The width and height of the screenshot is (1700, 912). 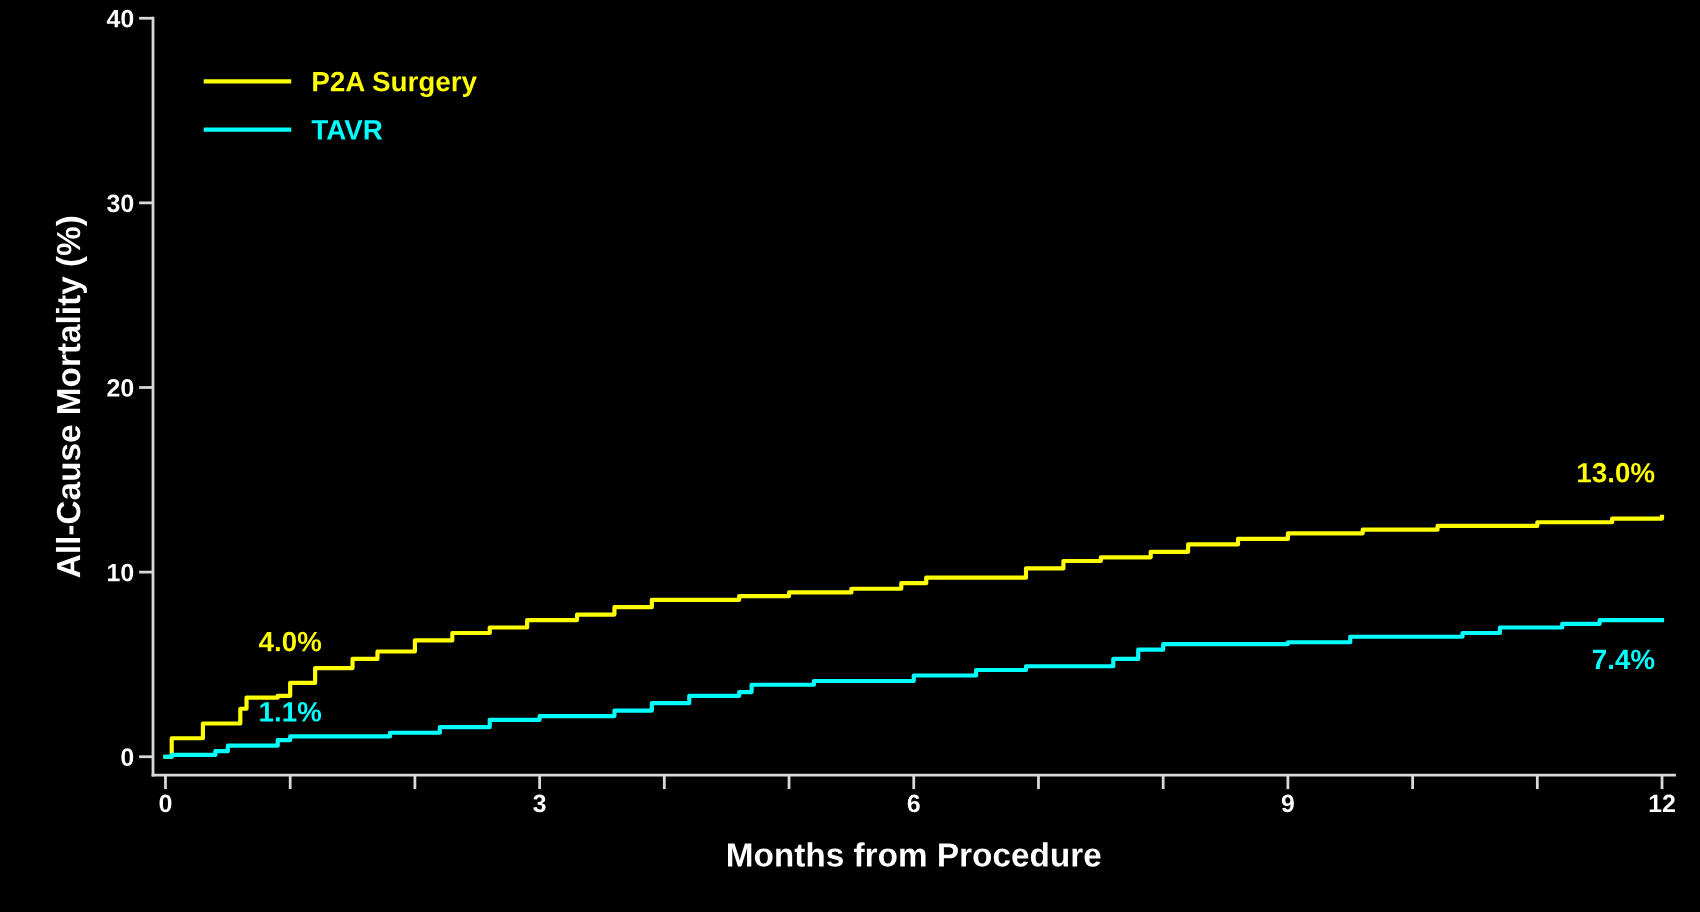 What do you see at coordinates (1287, 803) in the screenshot?
I see `x-tick-label: 9` at bounding box center [1287, 803].